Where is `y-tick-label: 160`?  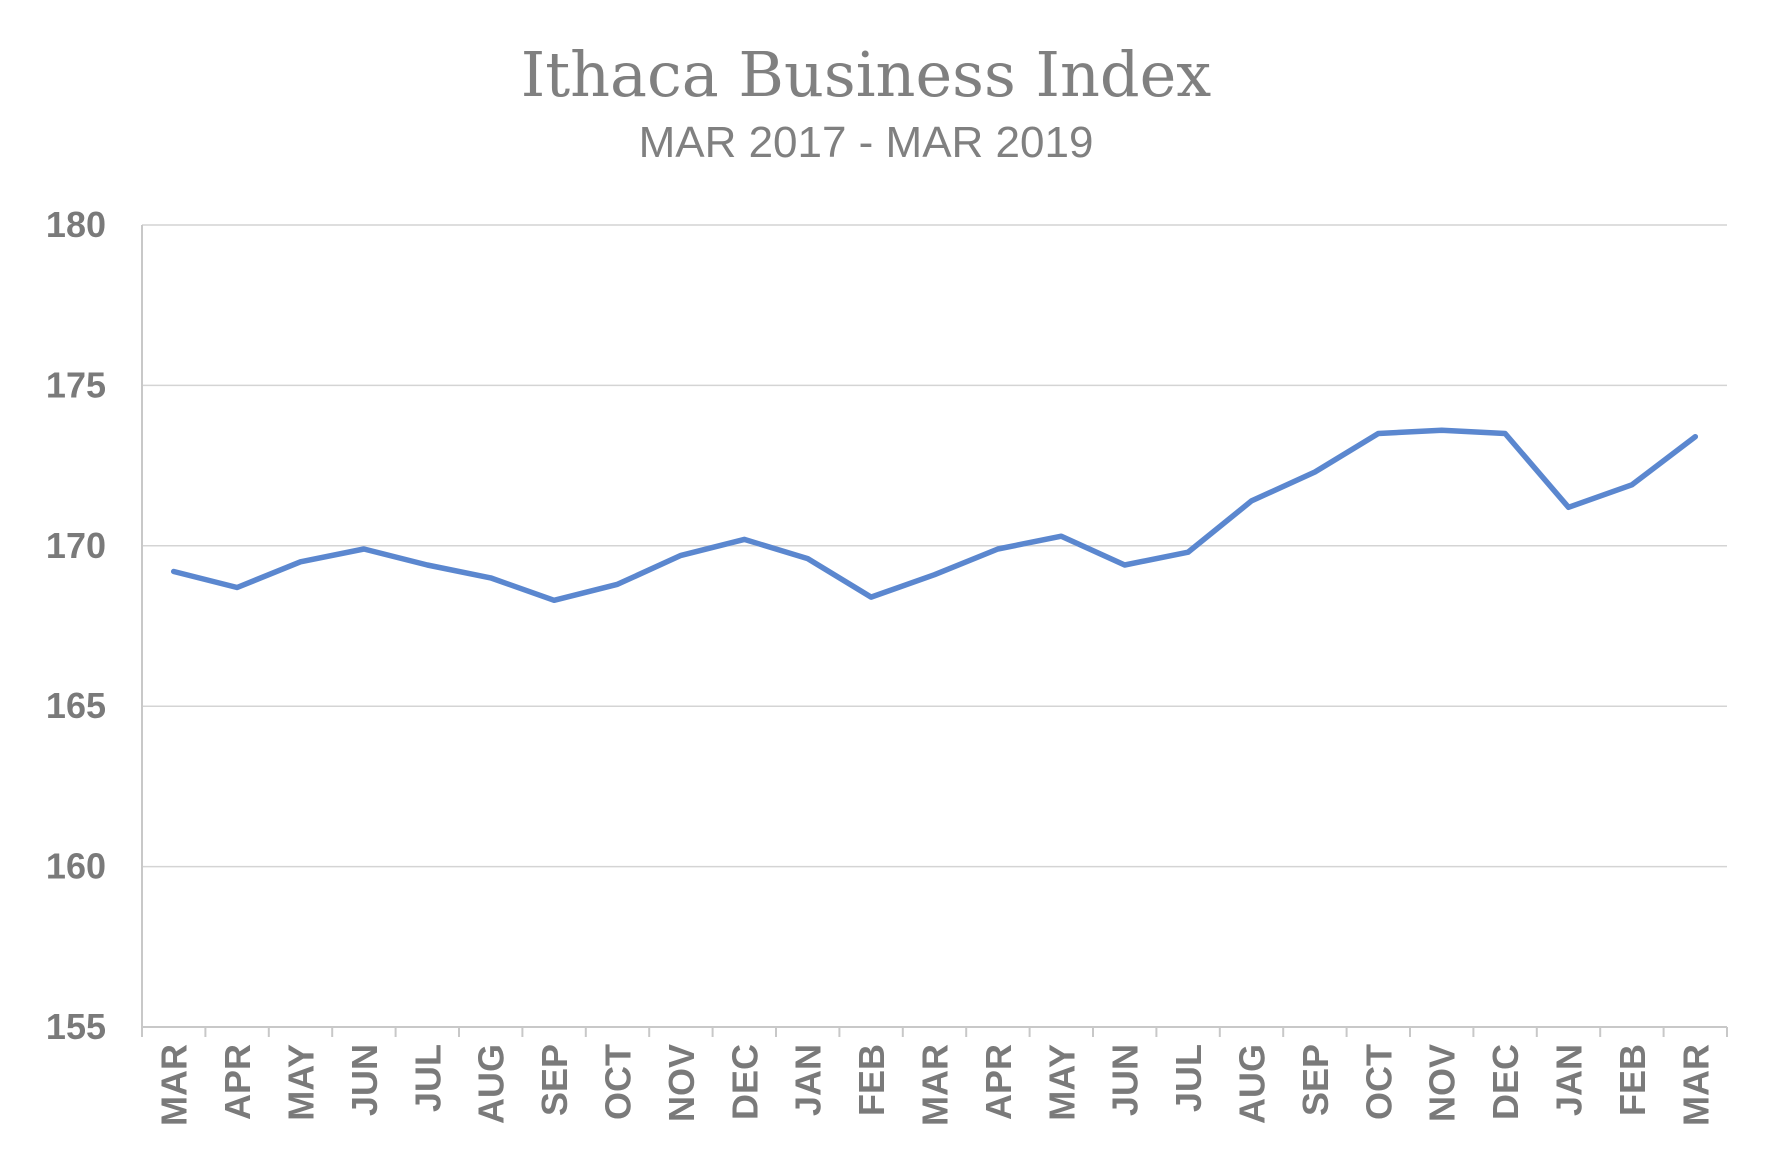
y-tick-label: 160 is located at coordinates (76, 866).